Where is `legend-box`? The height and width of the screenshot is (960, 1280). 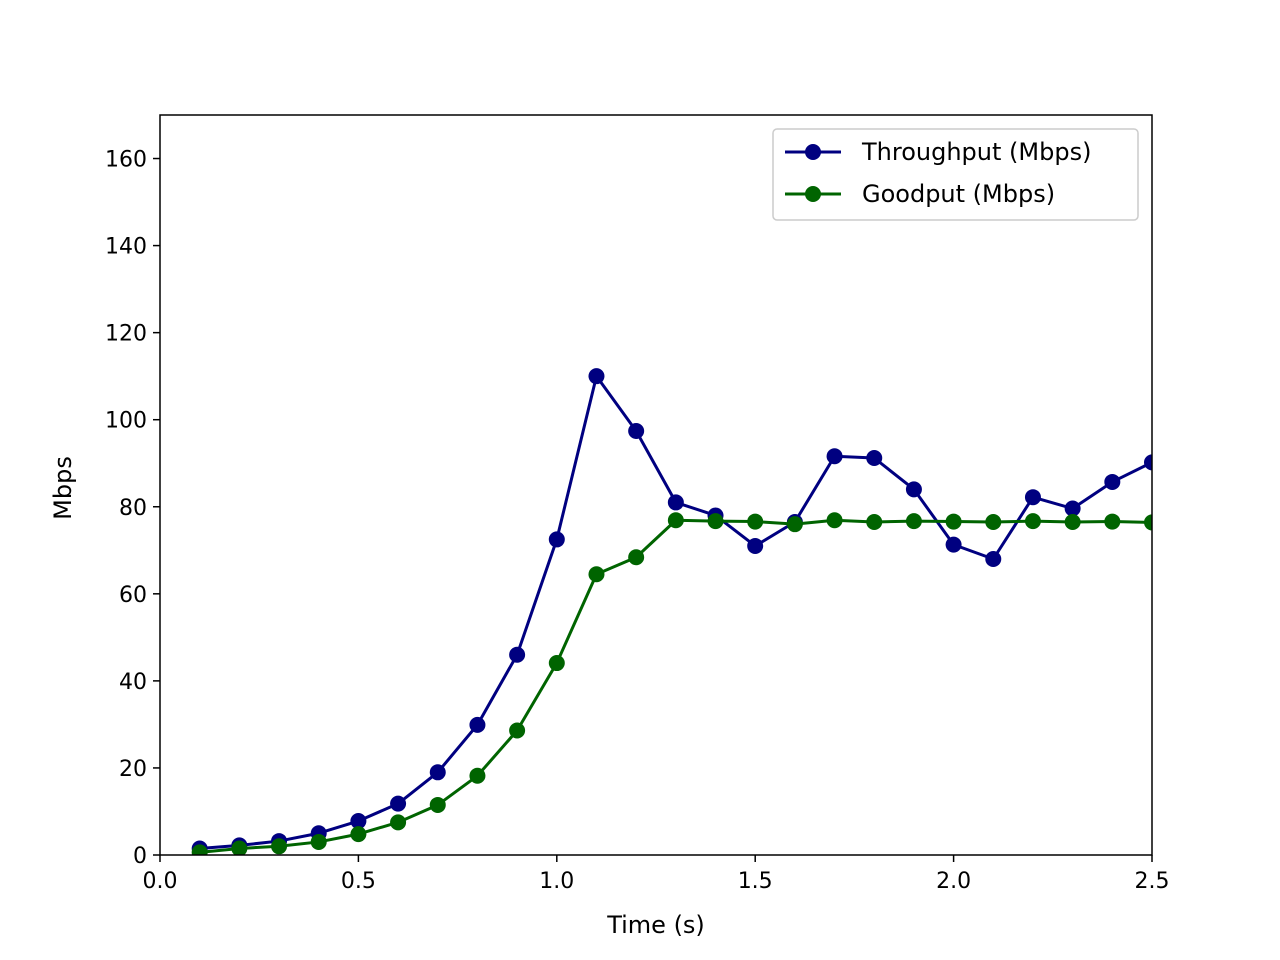 legend-box is located at coordinates (955, 174).